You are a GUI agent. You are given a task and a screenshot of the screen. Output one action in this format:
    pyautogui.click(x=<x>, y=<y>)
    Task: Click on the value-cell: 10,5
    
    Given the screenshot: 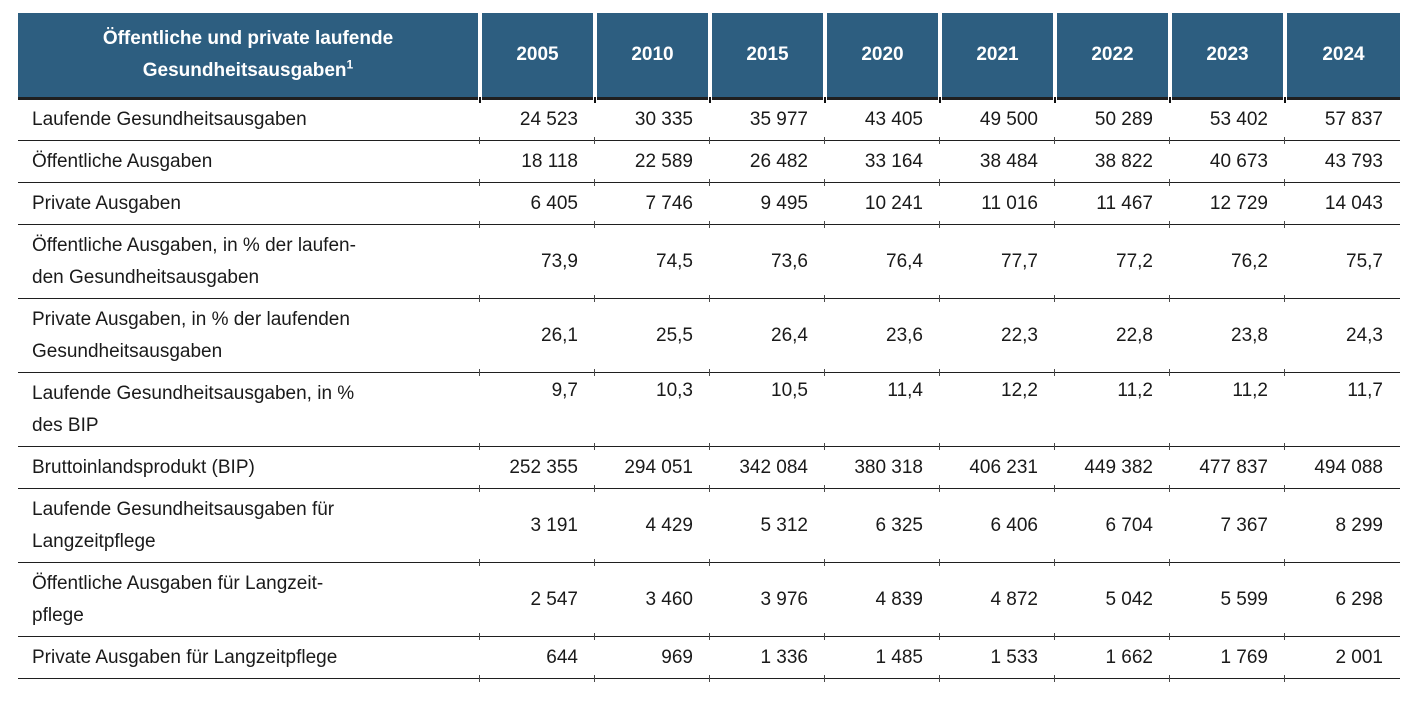 What is the action you would take?
    pyautogui.click(x=767, y=411)
    